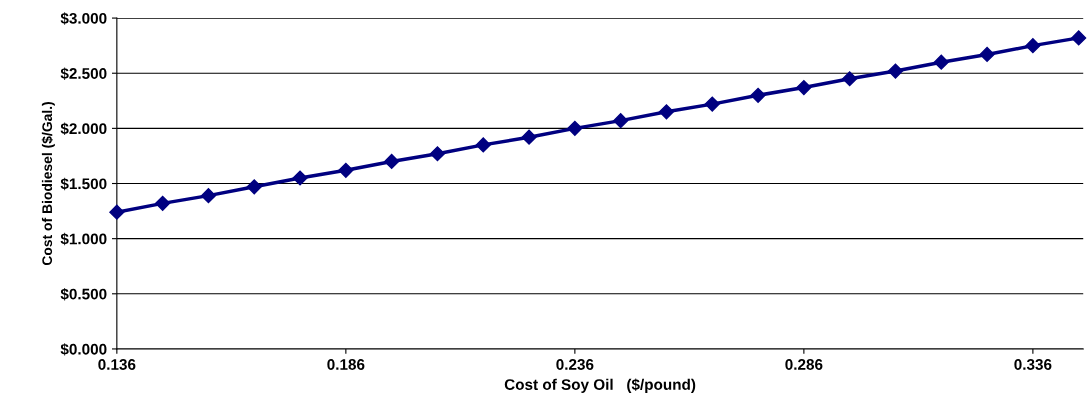 The height and width of the screenshot is (411, 1092). Describe the element at coordinates (83, 129) in the screenshot. I see `y-tick-label: $2.000` at that location.